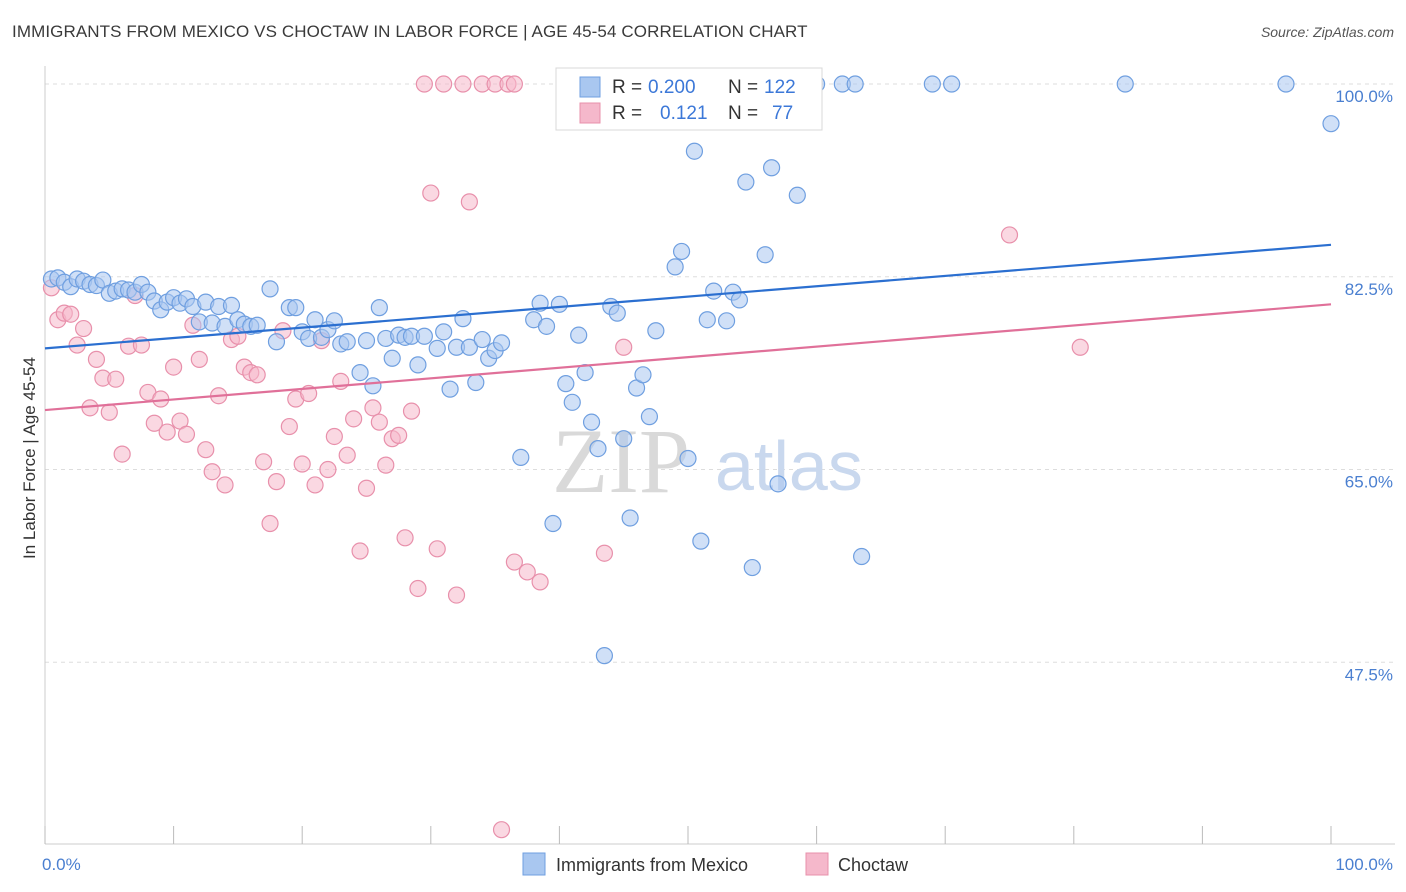  Describe the element at coordinates (1369, 289) in the screenshot. I see `y-tick-label: 82.5%` at that location.